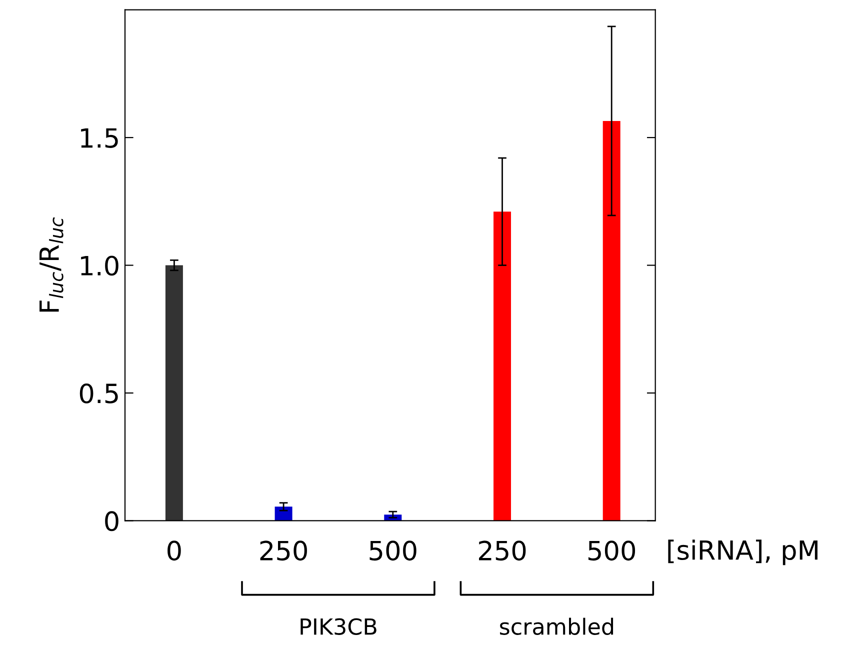 The image size is (868, 655). I want to click on y-tick-label: 1.0, so click(99, 266).